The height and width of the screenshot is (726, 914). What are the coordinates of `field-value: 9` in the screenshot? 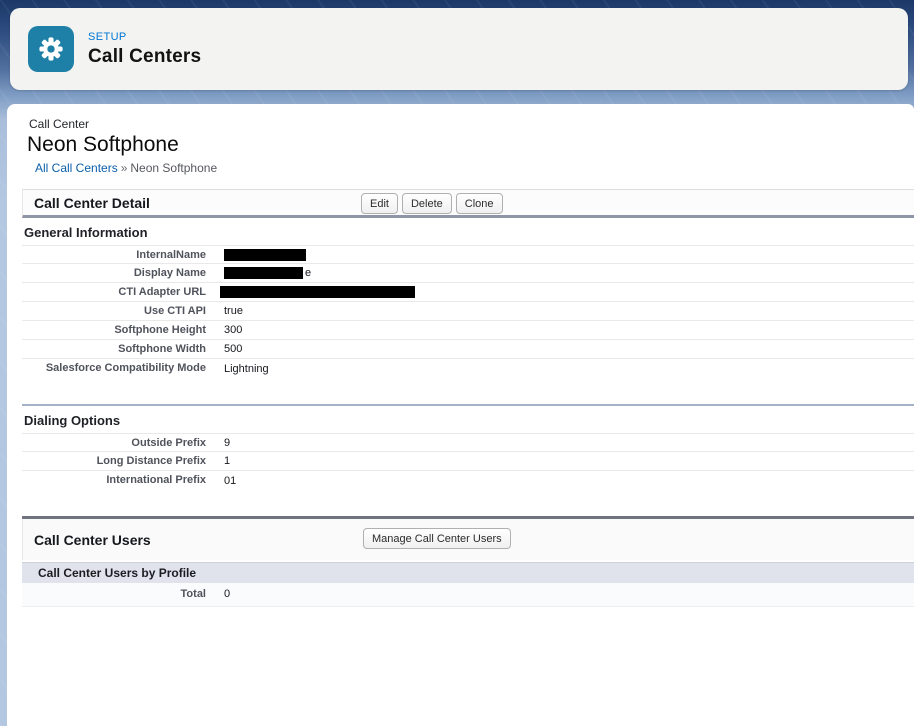 It's located at (227, 442).